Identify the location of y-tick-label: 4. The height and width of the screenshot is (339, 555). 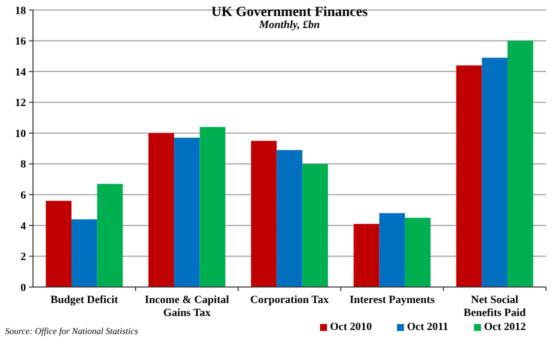
(23, 226).